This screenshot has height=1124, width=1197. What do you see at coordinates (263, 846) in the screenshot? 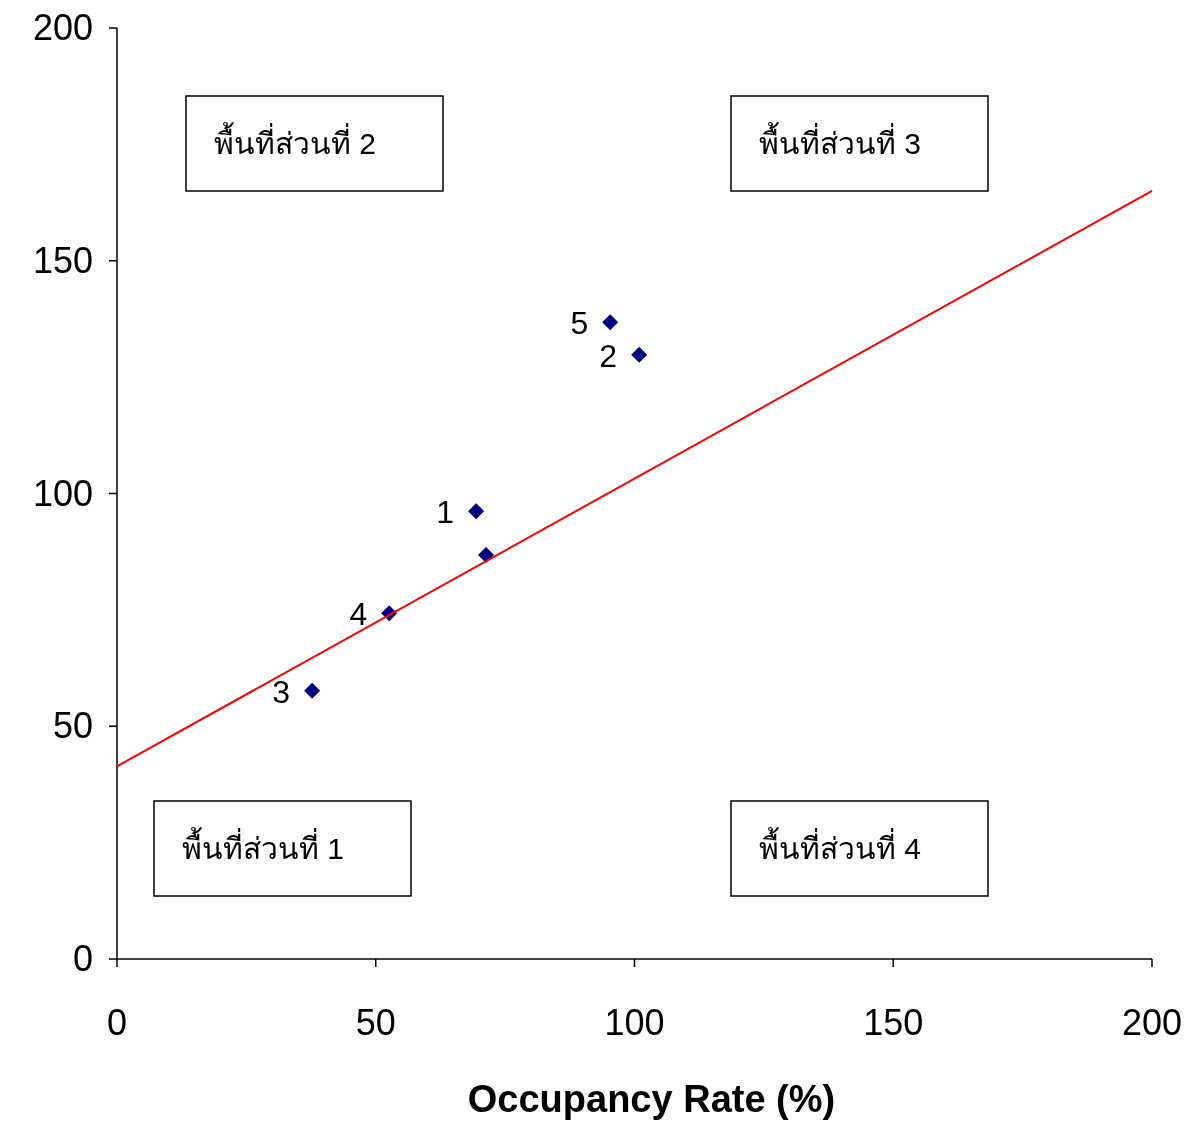
I see `annotation: พื้นที่ส่วนที่ 1` at bounding box center [263, 846].